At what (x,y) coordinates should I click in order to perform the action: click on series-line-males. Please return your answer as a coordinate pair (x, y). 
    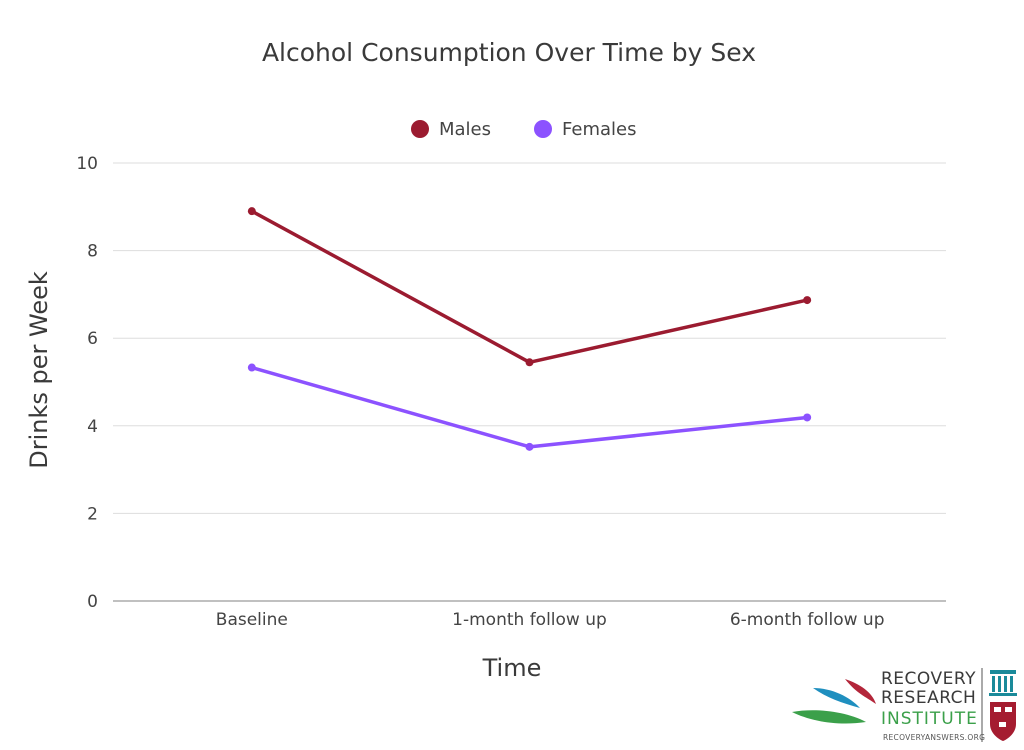
    Looking at the image, I should click on (529, 287).